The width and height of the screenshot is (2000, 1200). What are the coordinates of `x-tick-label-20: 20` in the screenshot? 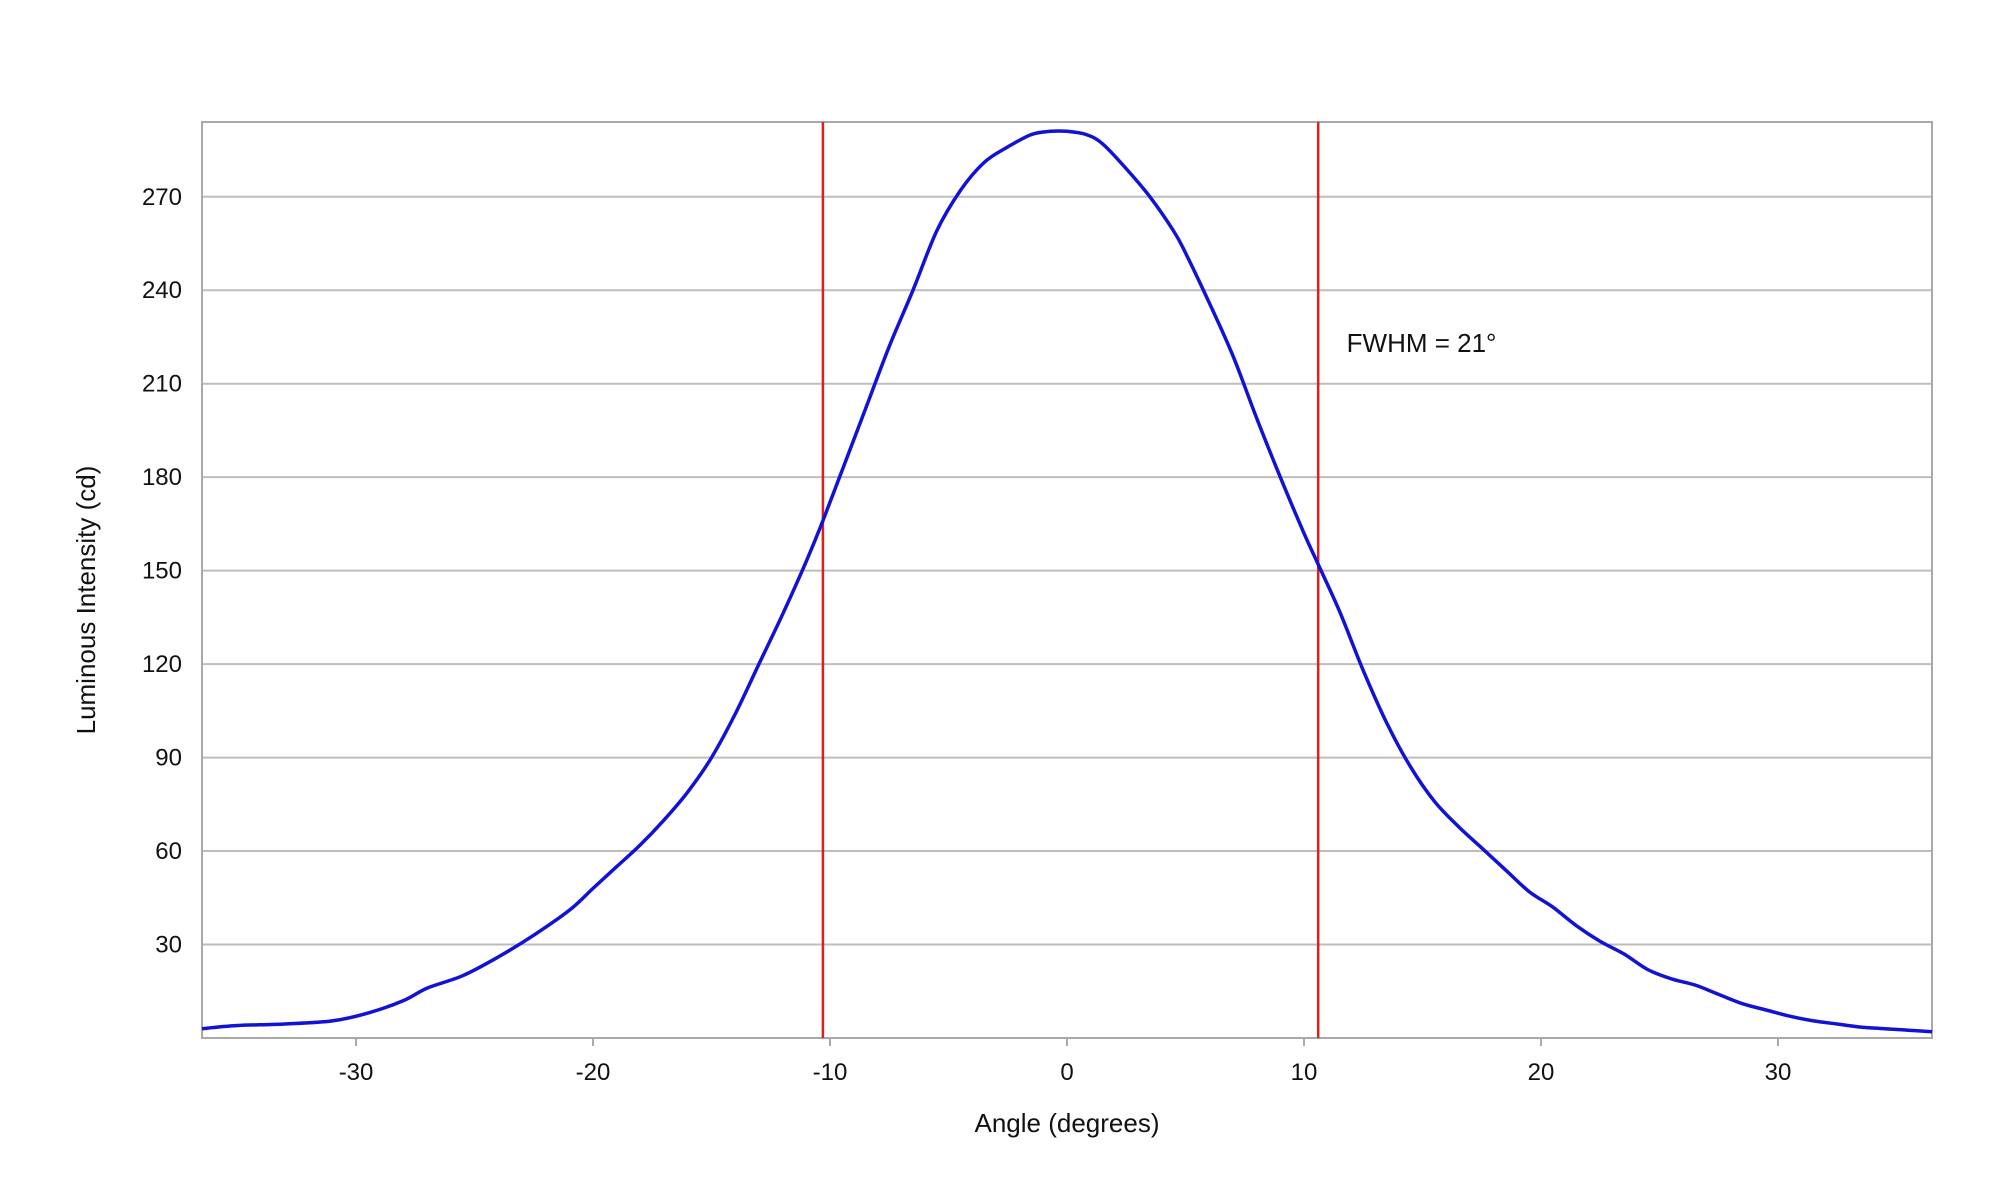 It's located at (1541, 1072).